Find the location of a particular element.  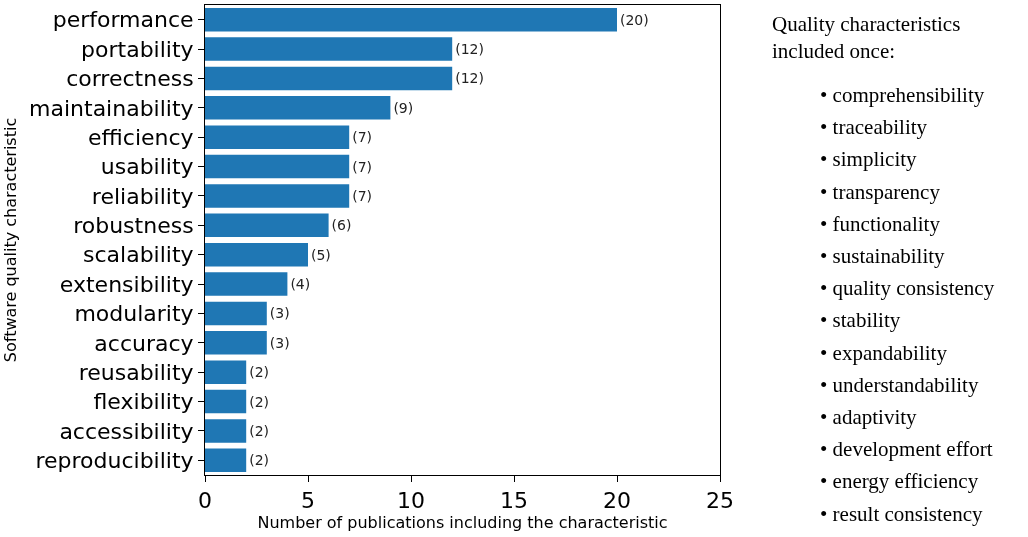

text: Quality characteristics included once: is located at coordinates (866, 38).